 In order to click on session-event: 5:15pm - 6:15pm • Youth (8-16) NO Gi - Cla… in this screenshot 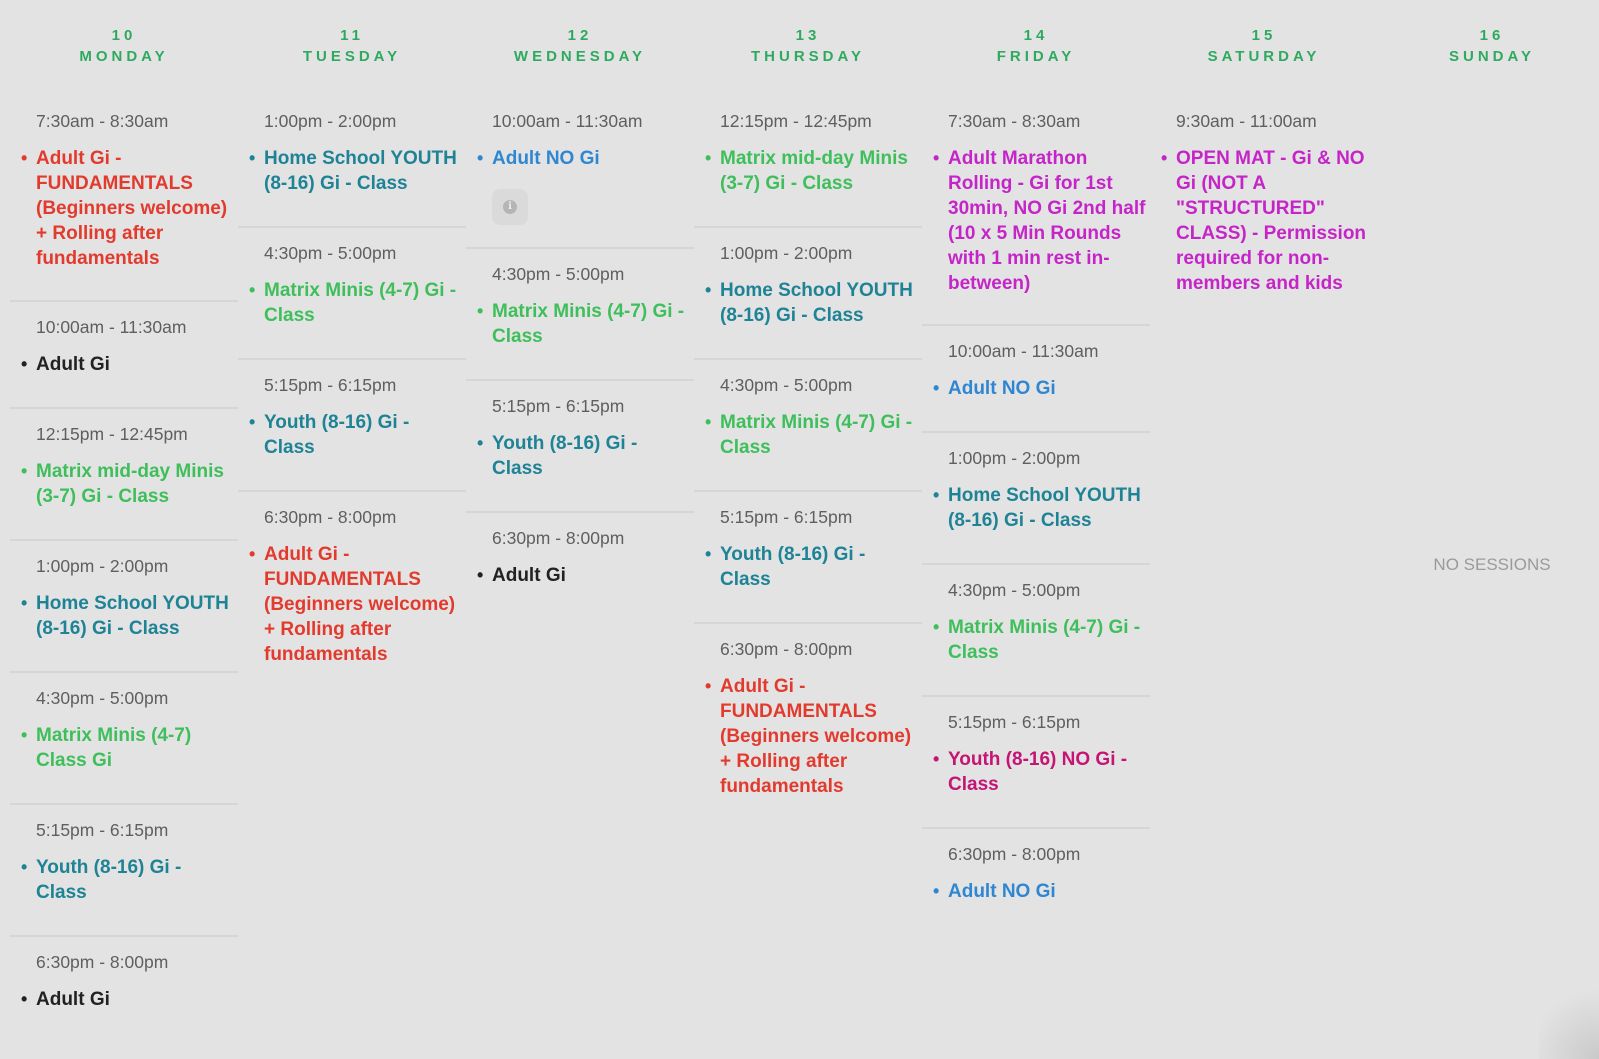, I will do `click(1036, 763)`.